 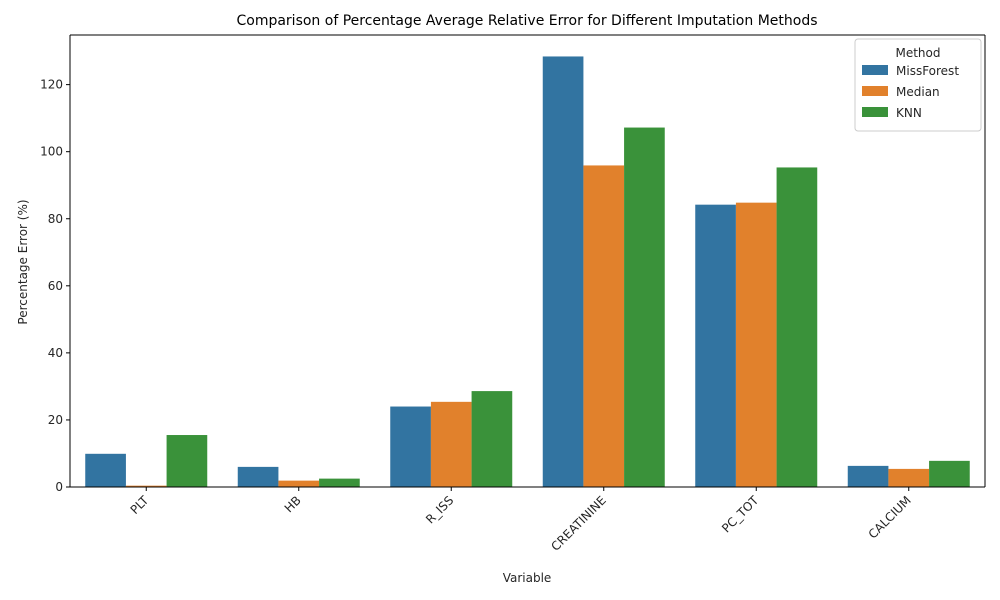 I want to click on legend-swatch-missforest, so click(x=875, y=70).